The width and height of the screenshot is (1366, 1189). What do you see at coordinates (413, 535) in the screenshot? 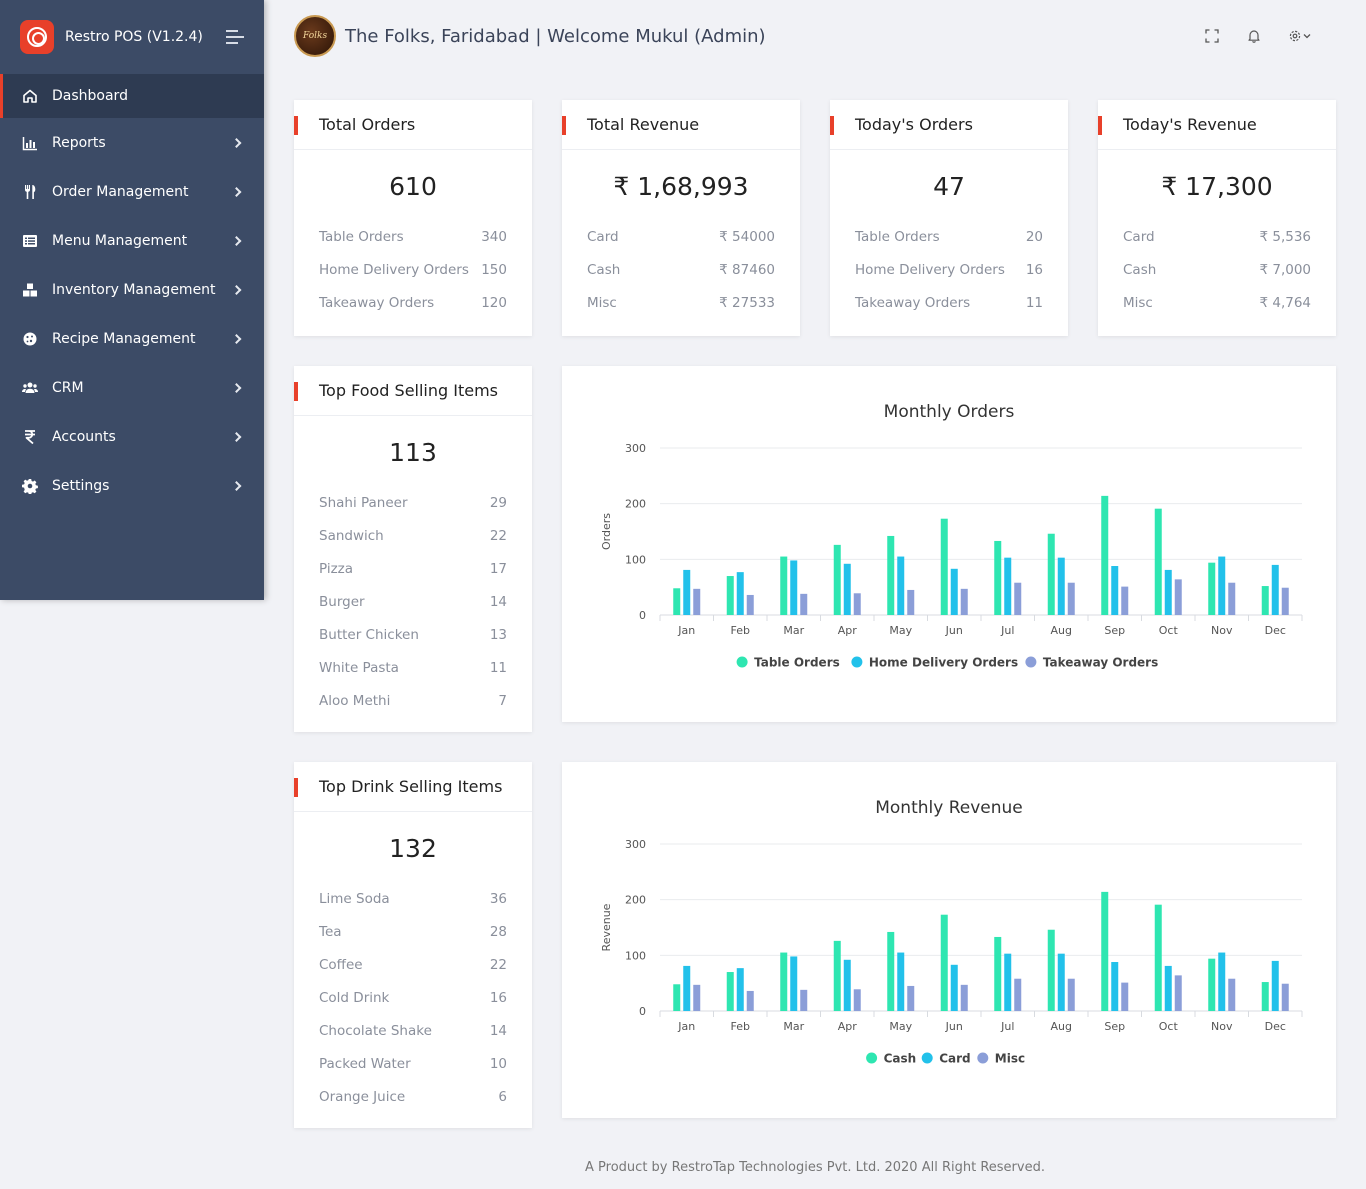
I see `list-item: Sandwich 22` at bounding box center [413, 535].